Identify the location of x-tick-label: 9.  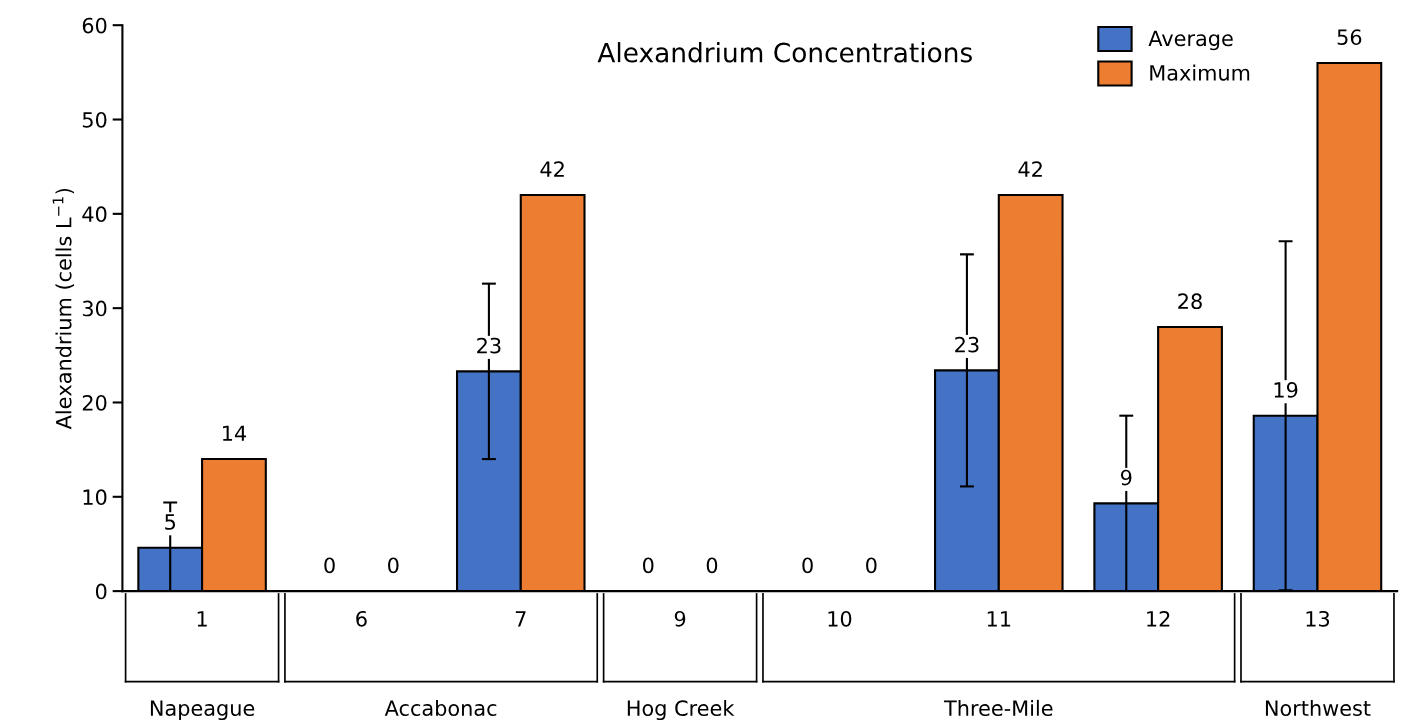
(680, 618).